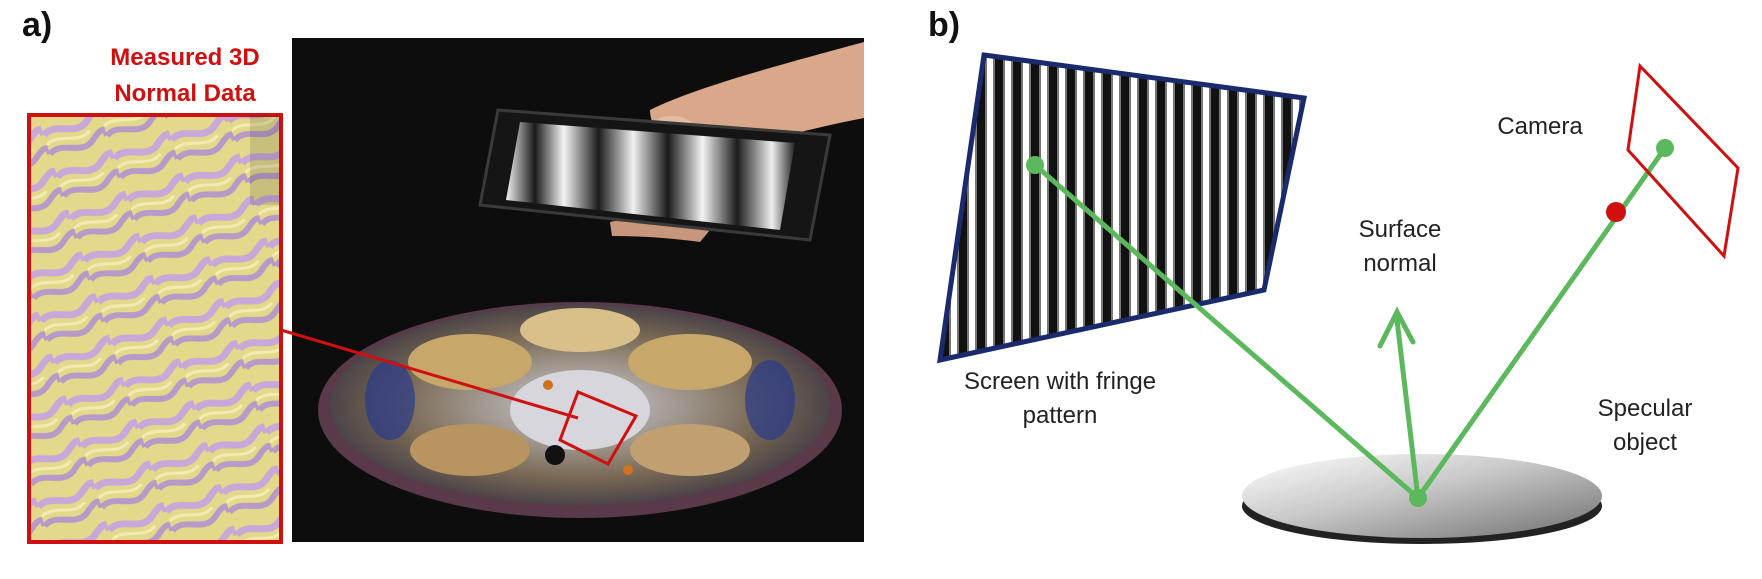  Describe the element at coordinates (1060, 415) in the screenshot. I see `screen-label-line2: pattern` at that location.